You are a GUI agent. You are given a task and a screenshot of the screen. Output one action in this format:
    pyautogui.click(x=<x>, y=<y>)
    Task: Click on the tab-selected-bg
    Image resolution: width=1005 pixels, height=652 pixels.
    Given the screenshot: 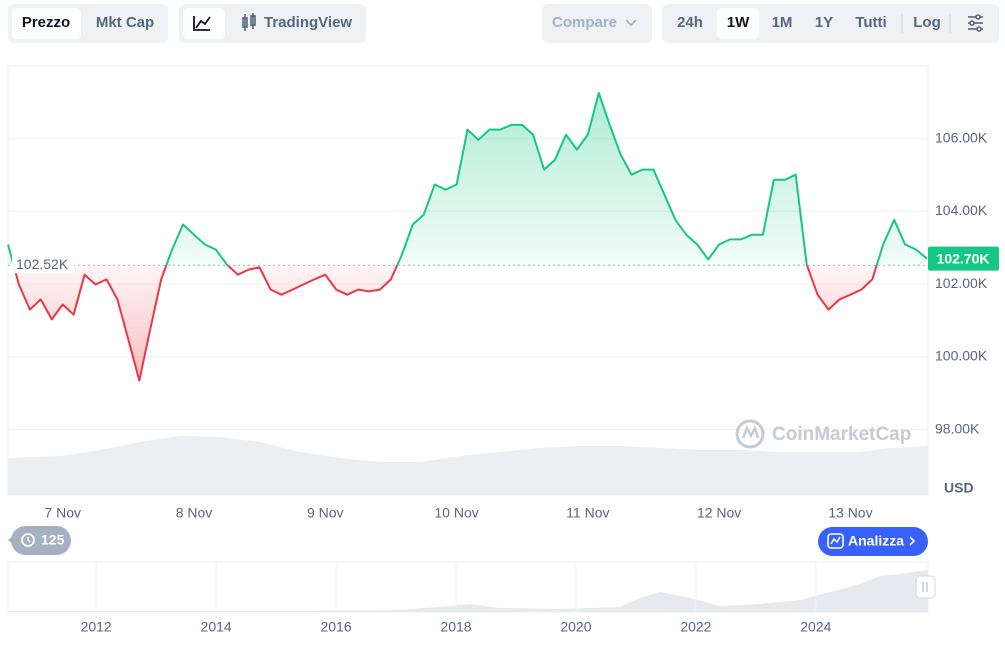 What is the action you would take?
    pyautogui.click(x=46, y=23)
    